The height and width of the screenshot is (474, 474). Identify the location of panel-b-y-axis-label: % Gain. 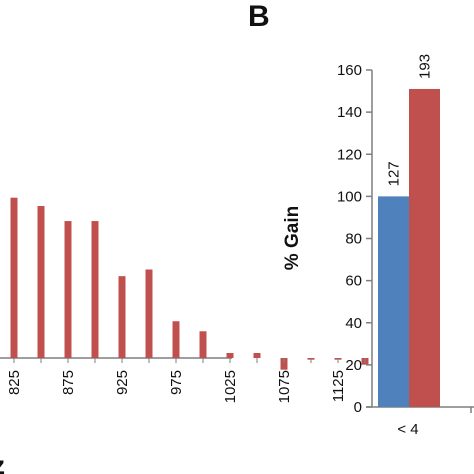
(292, 238).